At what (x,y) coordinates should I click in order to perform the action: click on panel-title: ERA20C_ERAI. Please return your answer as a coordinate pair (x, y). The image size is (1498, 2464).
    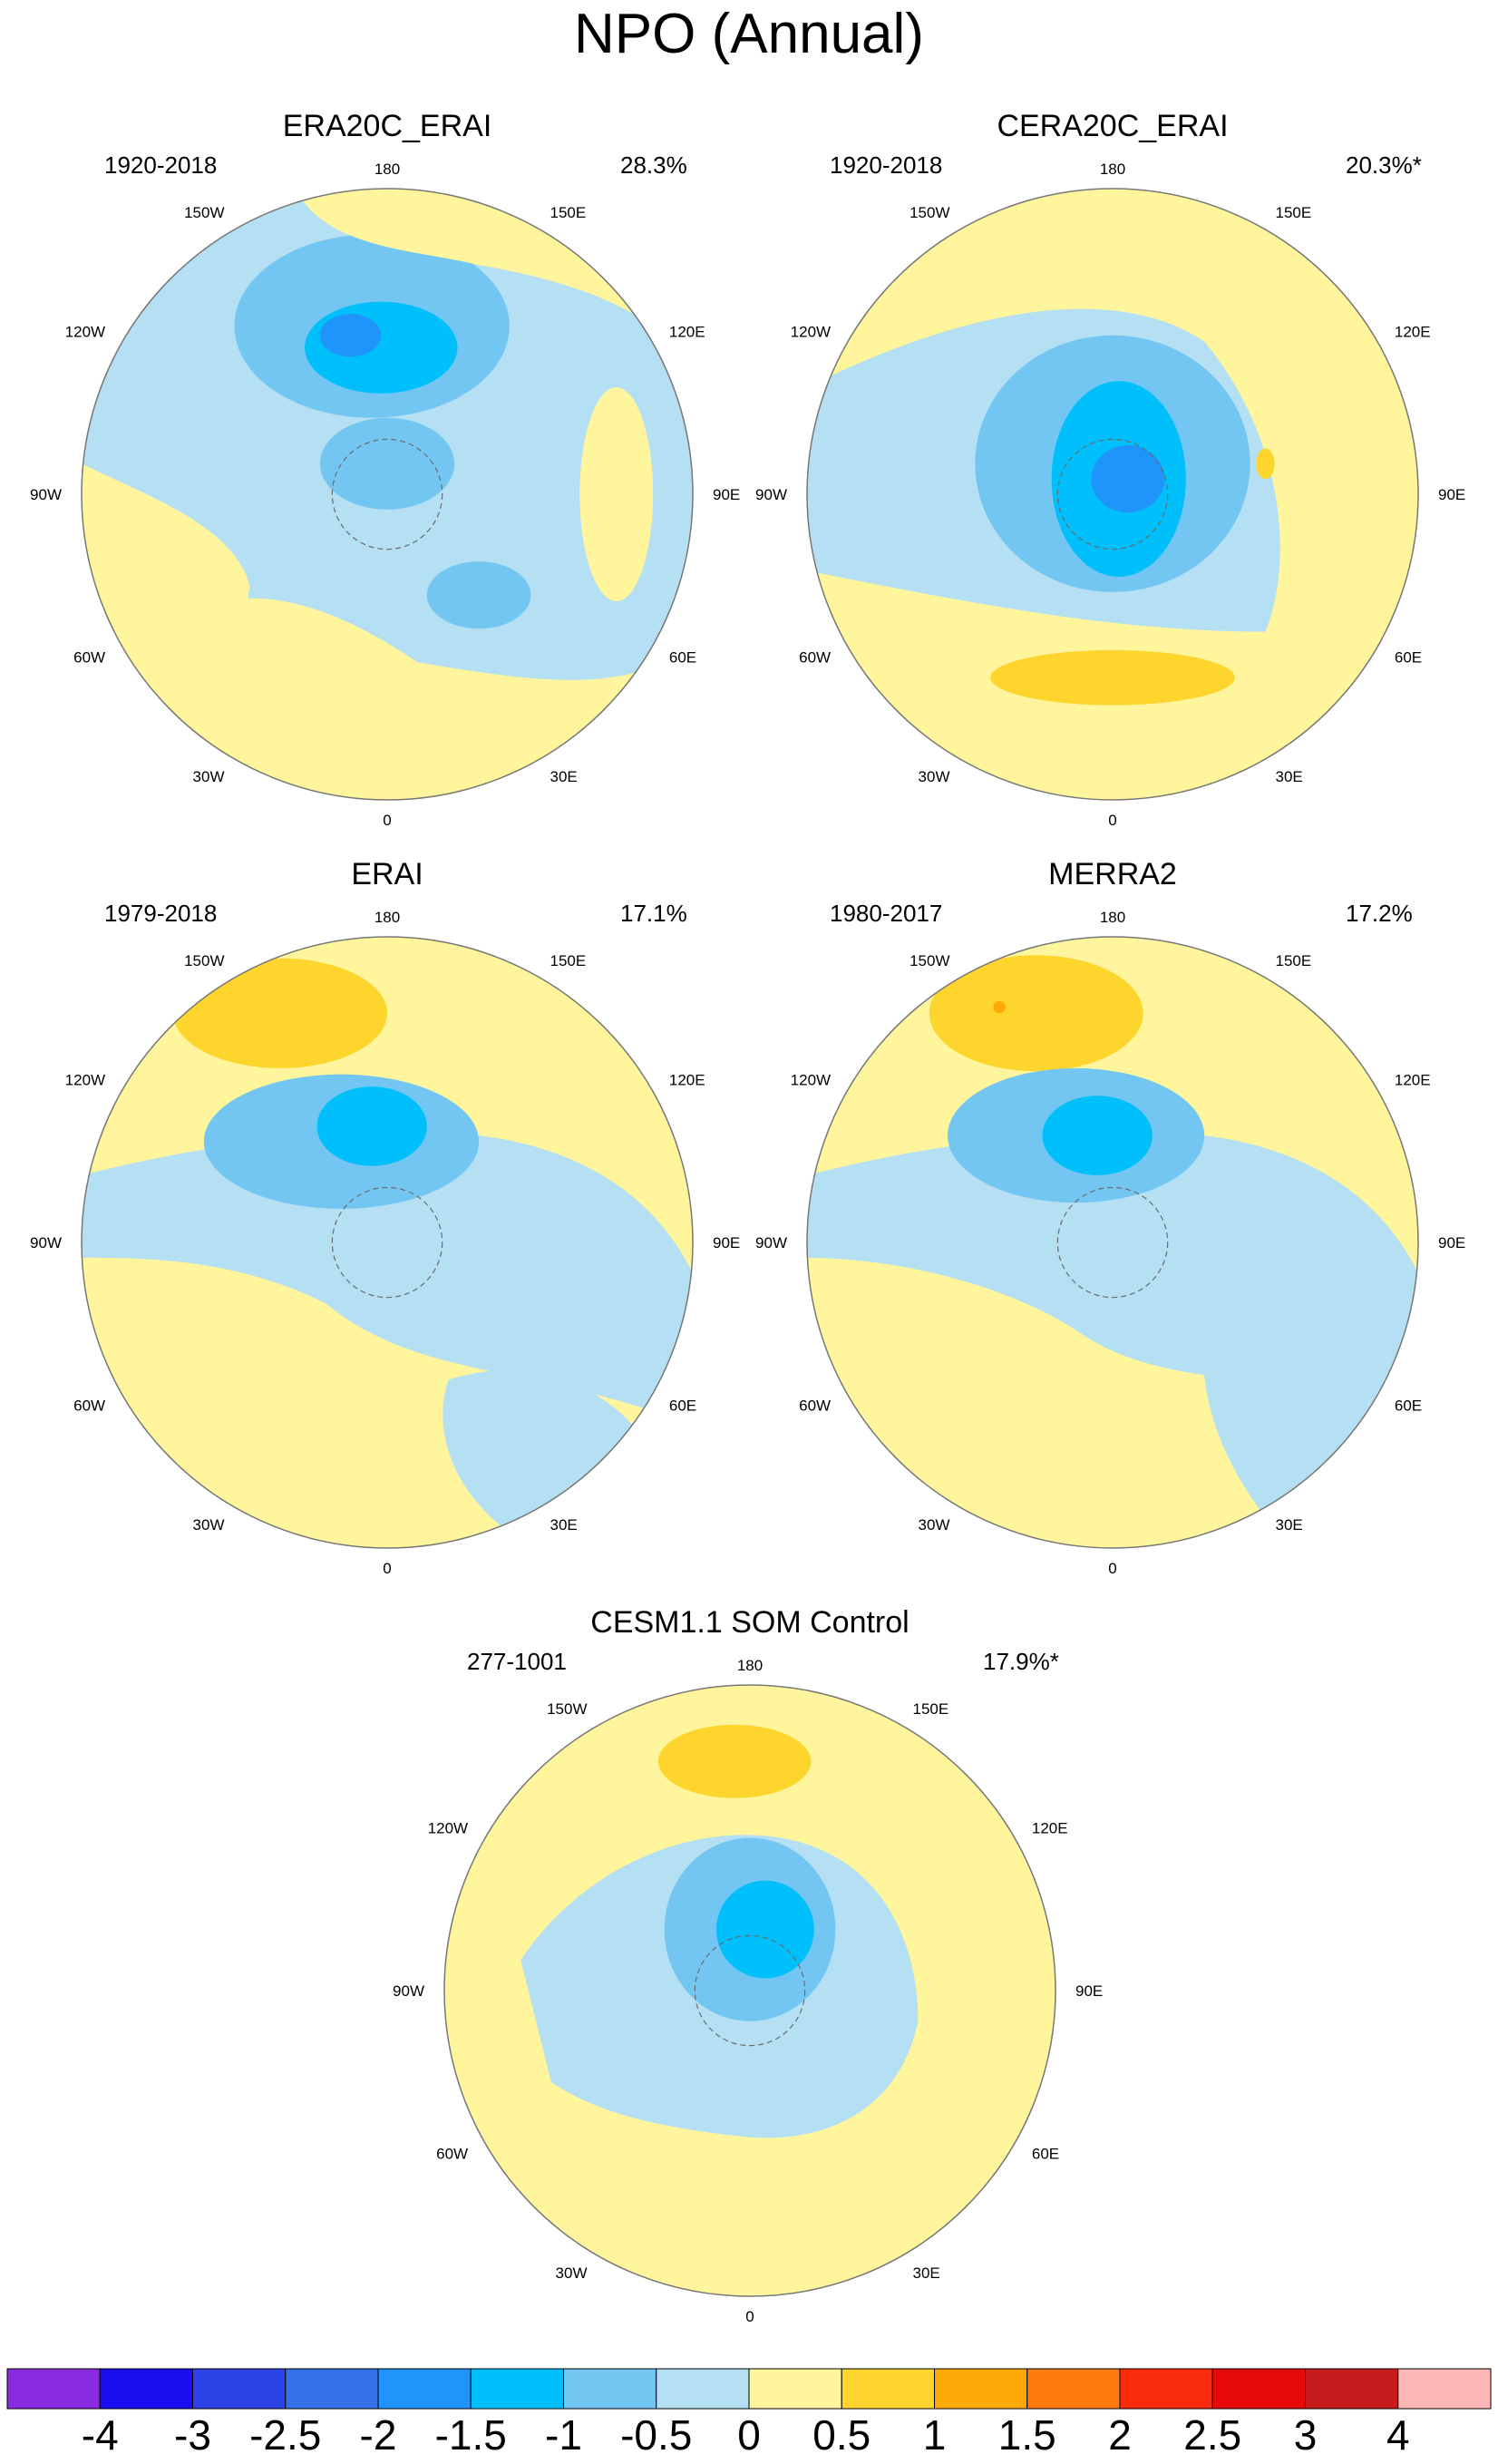
    Looking at the image, I should click on (387, 126).